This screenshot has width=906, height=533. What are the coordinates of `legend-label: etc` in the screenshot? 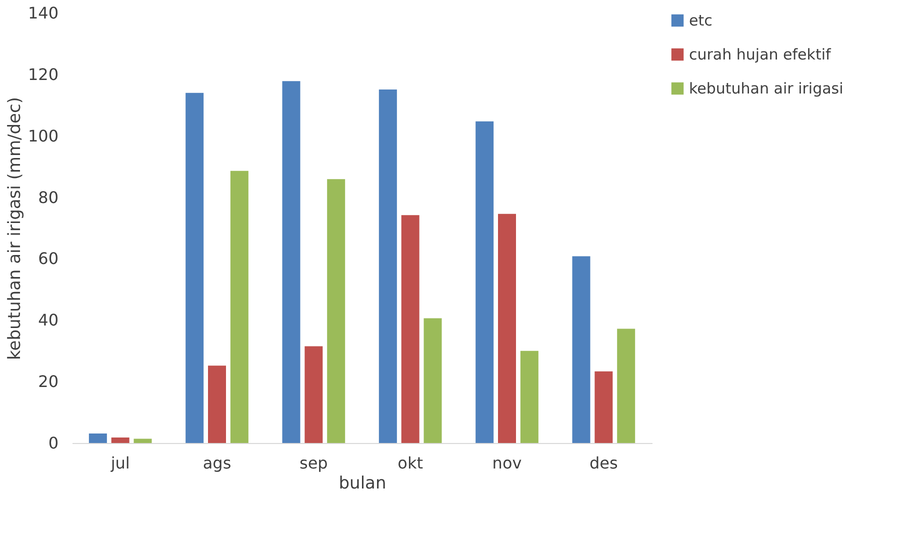 It's located at (700, 21).